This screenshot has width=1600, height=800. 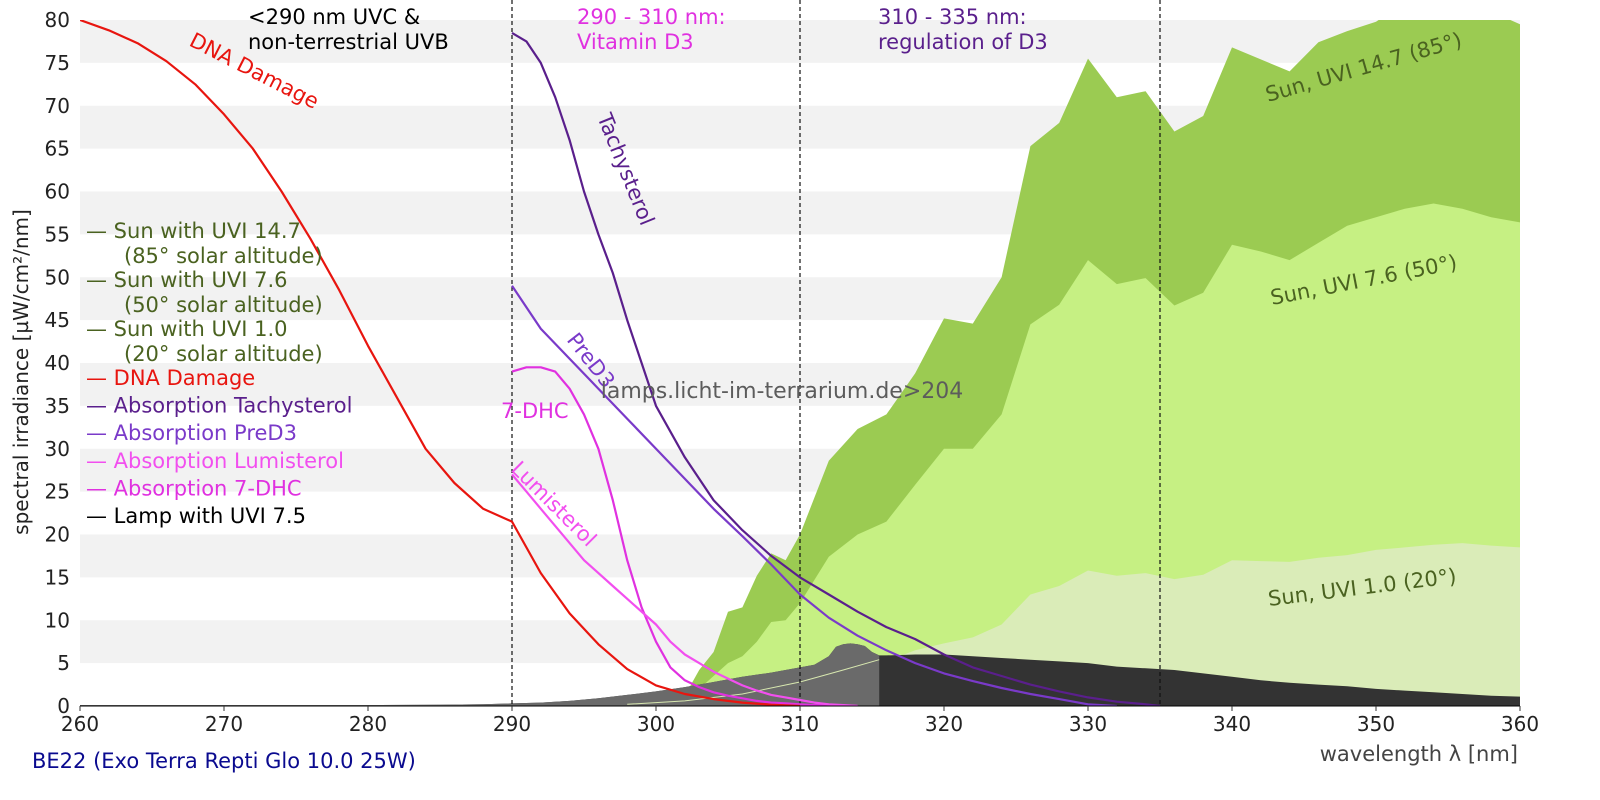 What do you see at coordinates (219, 406) in the screenshot?
I see `legend-entry: — Absorption Tachysterol` at bounding box center [219, 406].